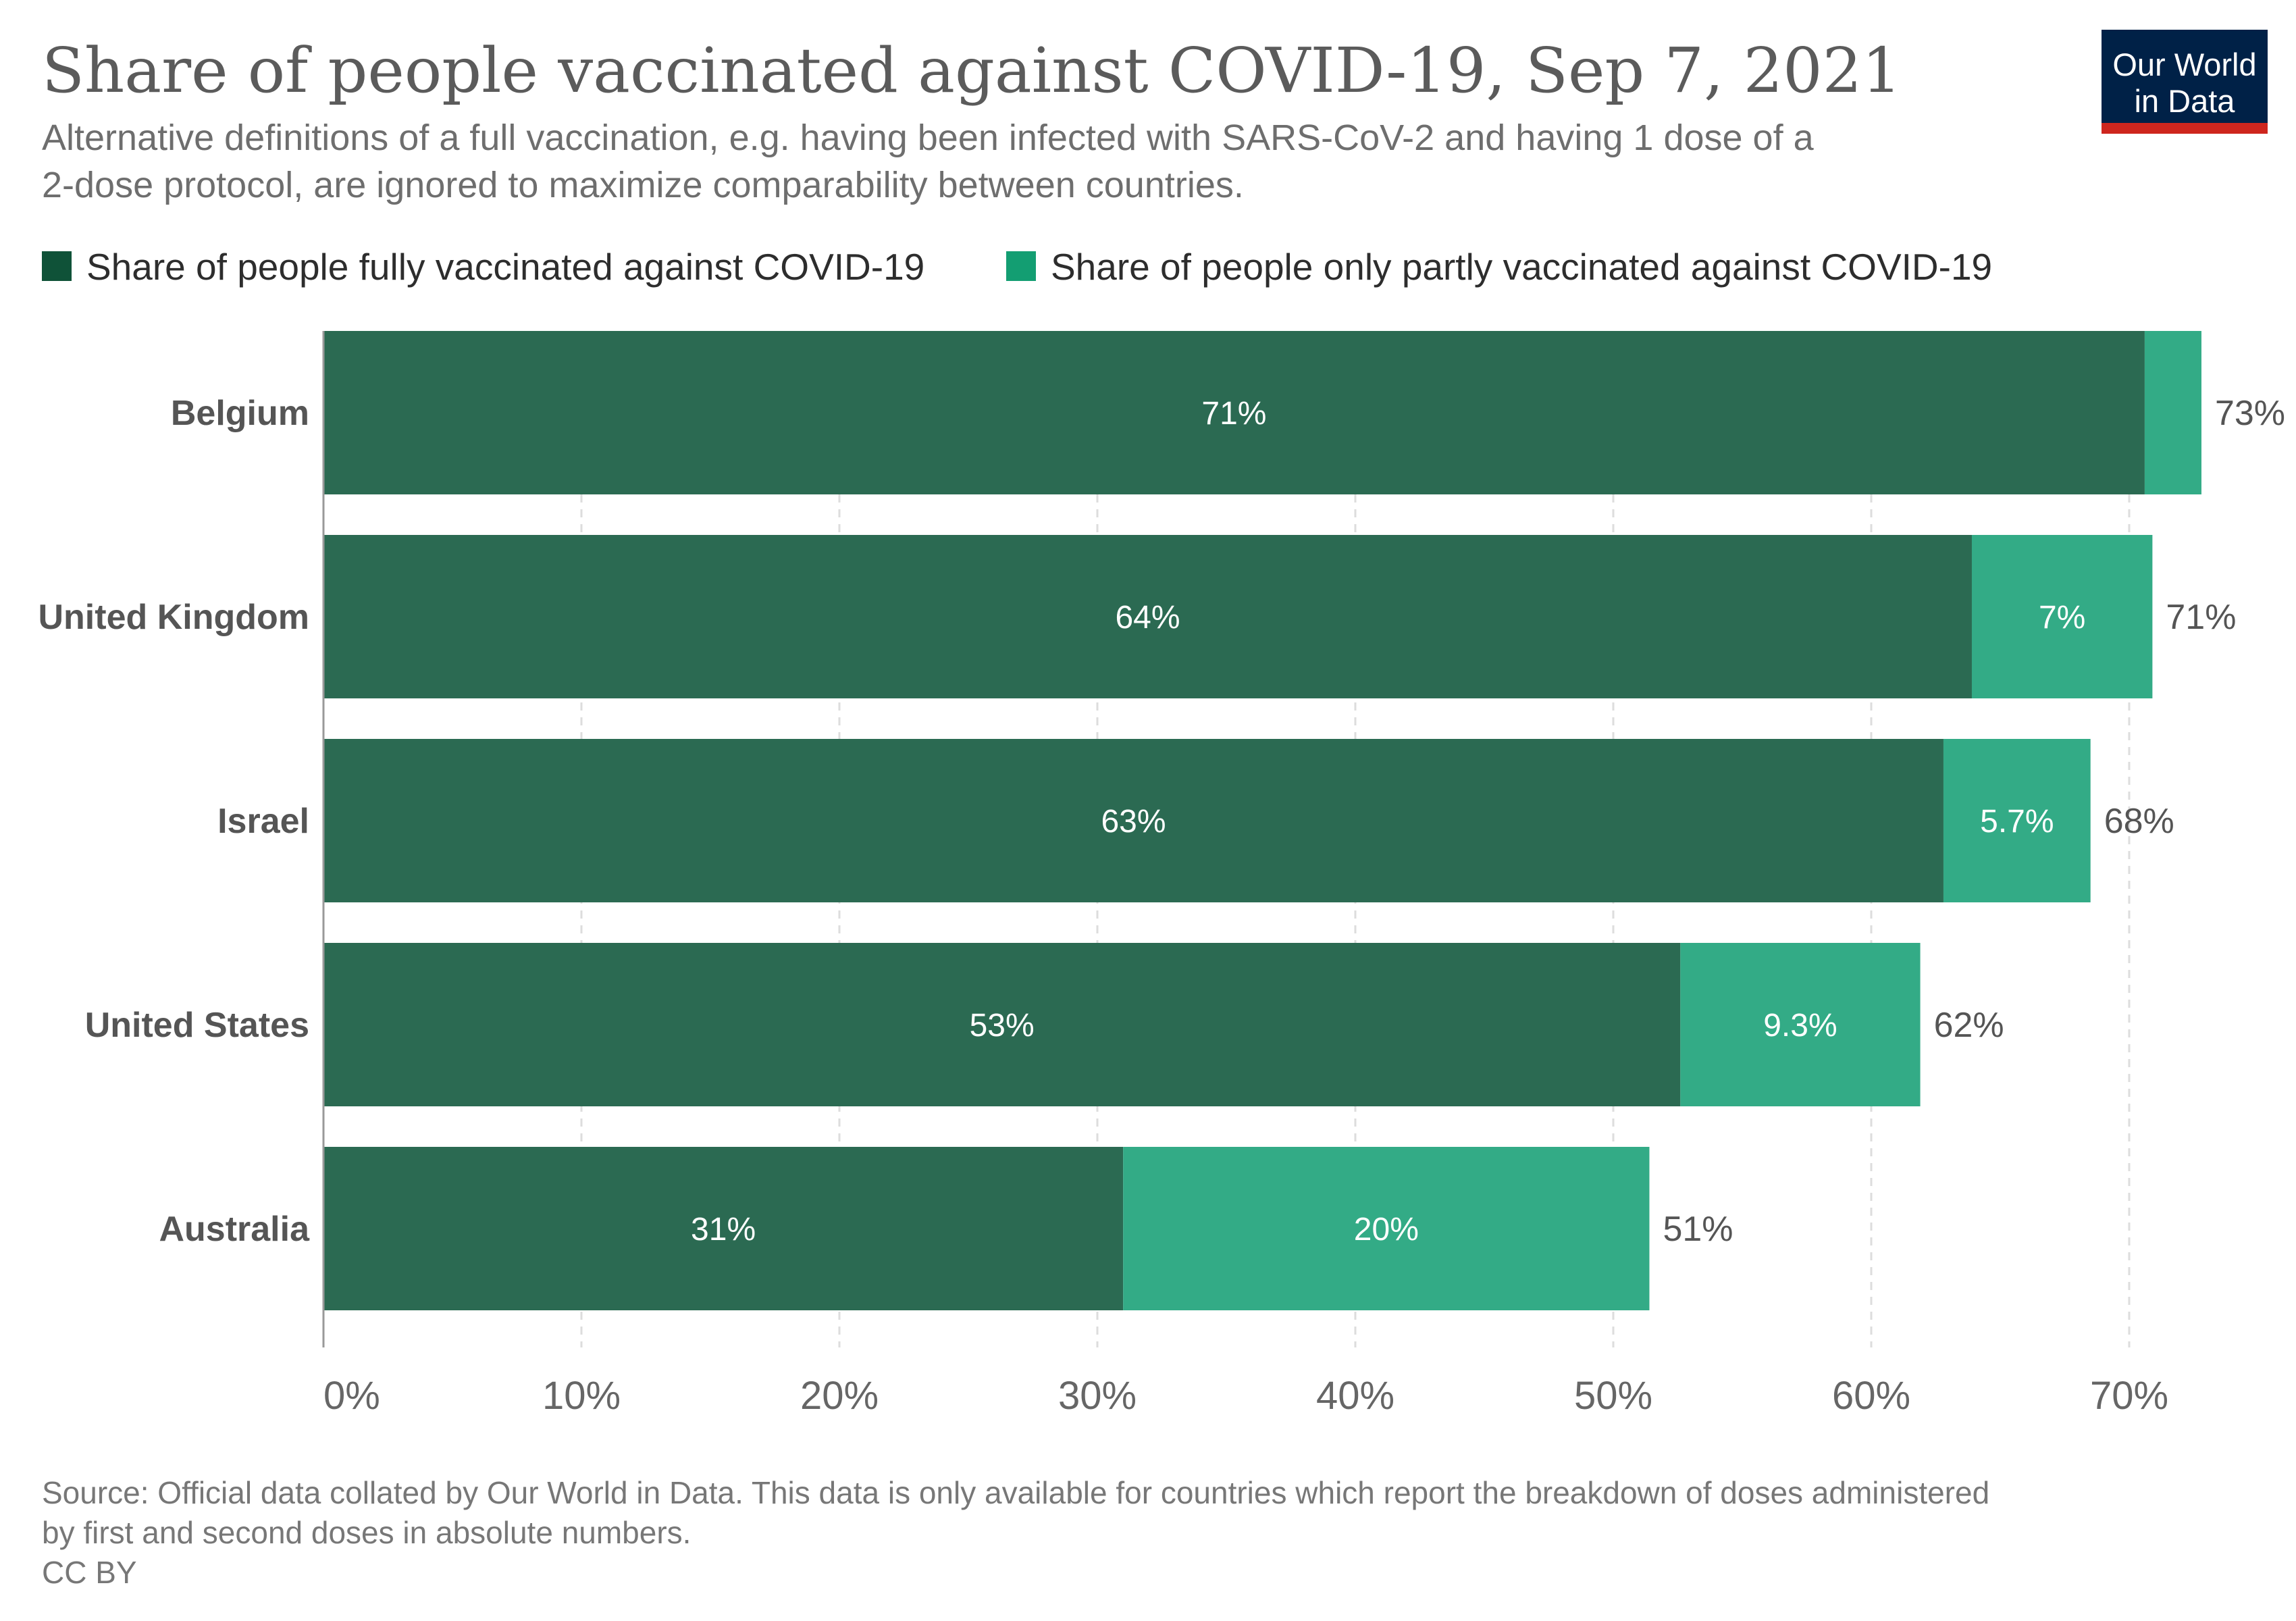 The height and width of the screenshot is (1621, 2296). I want to click on bar-australia-partly, so click(1386, 1228).